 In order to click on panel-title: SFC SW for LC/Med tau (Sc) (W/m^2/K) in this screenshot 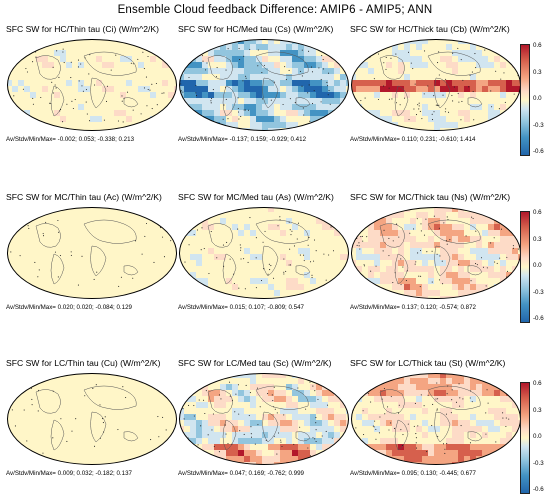, I will do `click(255, 363)`.